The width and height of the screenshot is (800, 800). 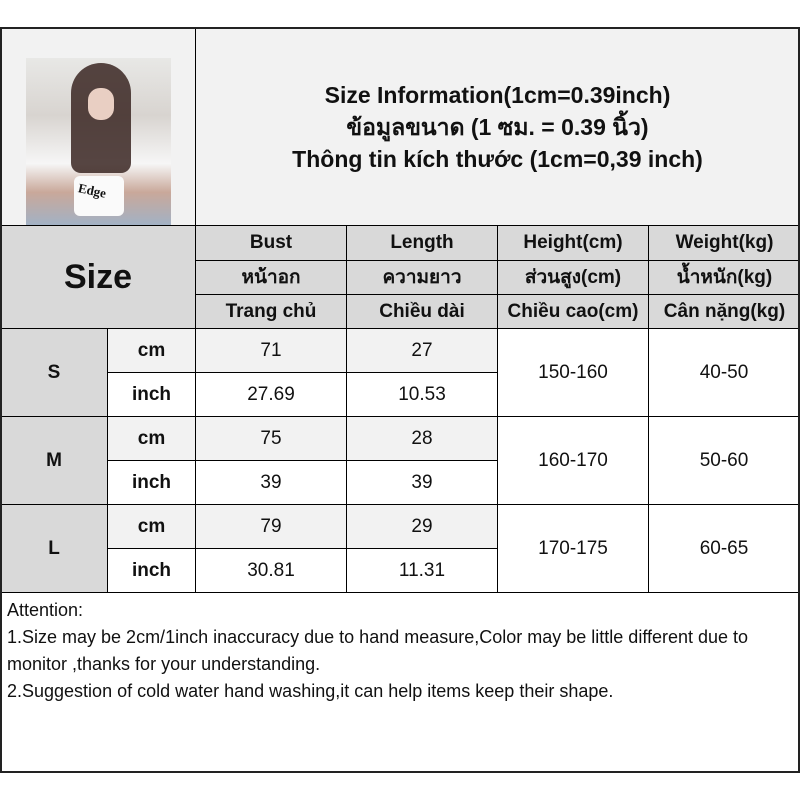 I want to click on column-header-en: Length, so click(x=422, y=243).